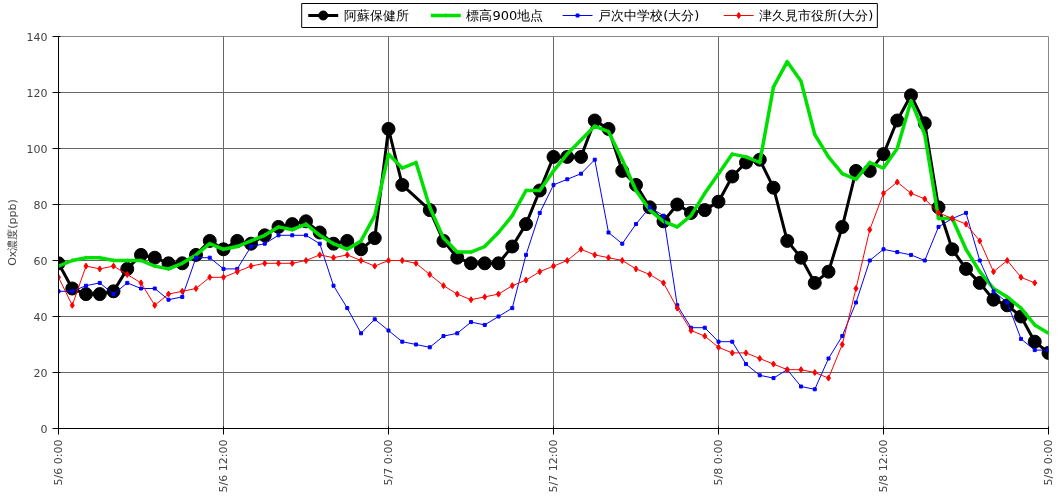 This screenshot has height=503, width=1064. What do you see at coordinates (12, 232) in the screenshot?
I see `y-axis-title: Ox濃度(ppb)` at bounding box center [12, 232].